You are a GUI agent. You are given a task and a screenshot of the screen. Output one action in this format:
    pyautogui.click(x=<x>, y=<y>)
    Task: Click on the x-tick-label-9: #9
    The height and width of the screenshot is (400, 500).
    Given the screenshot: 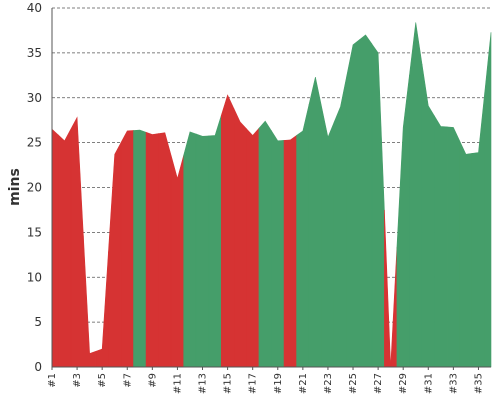 What is the action you would take?
    pyautogui.click(x=152, y=380)
    